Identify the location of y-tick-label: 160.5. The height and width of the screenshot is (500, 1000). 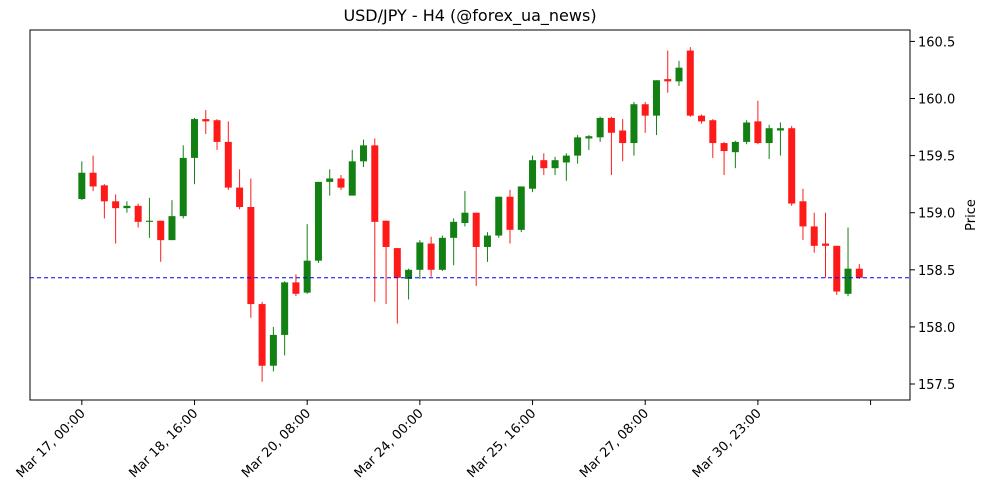
(936, 42).